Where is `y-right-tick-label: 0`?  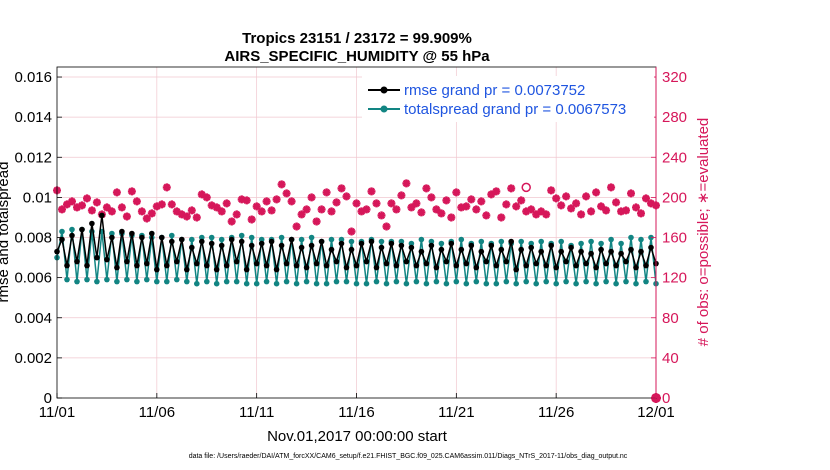
y-right-tick-label: 0 is located at coordinates (666, 398).